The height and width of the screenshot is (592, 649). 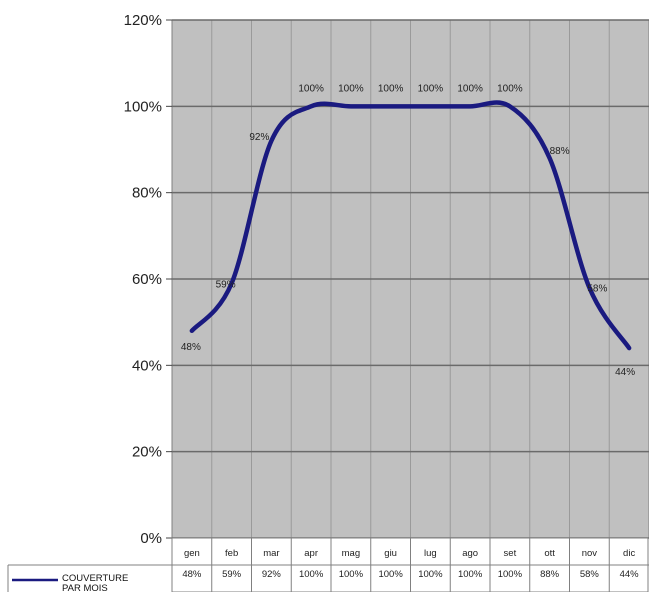 I want to click on data-table-value: 88%, so click(x=550, y=574).